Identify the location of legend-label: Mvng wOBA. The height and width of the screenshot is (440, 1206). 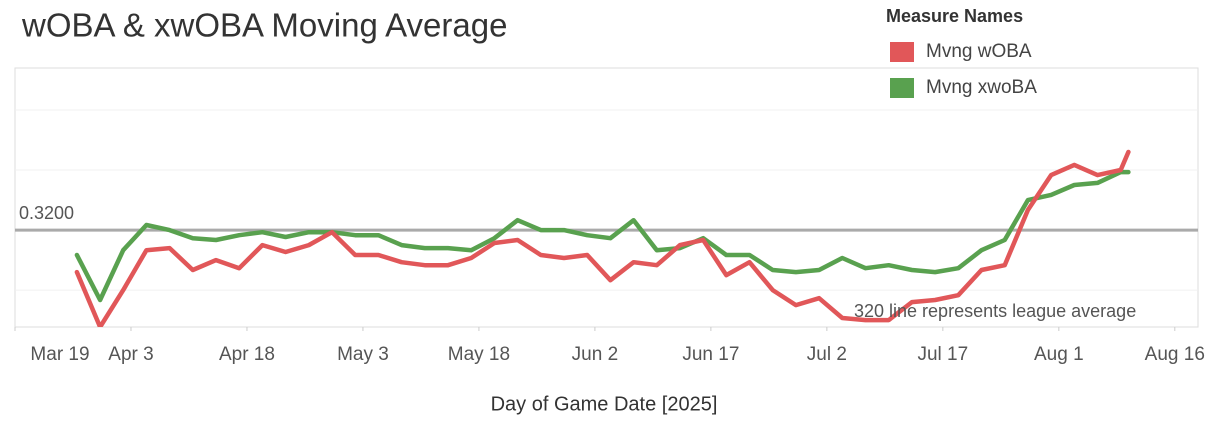
(979, 51).